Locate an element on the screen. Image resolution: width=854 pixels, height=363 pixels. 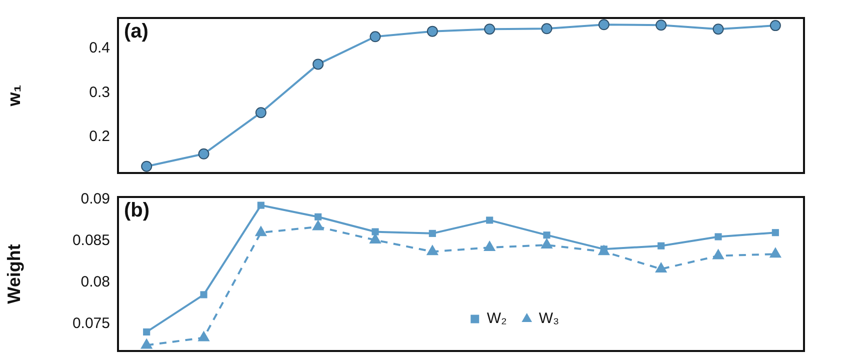
legend-label: W₃ is located at coordinates (549, 319).